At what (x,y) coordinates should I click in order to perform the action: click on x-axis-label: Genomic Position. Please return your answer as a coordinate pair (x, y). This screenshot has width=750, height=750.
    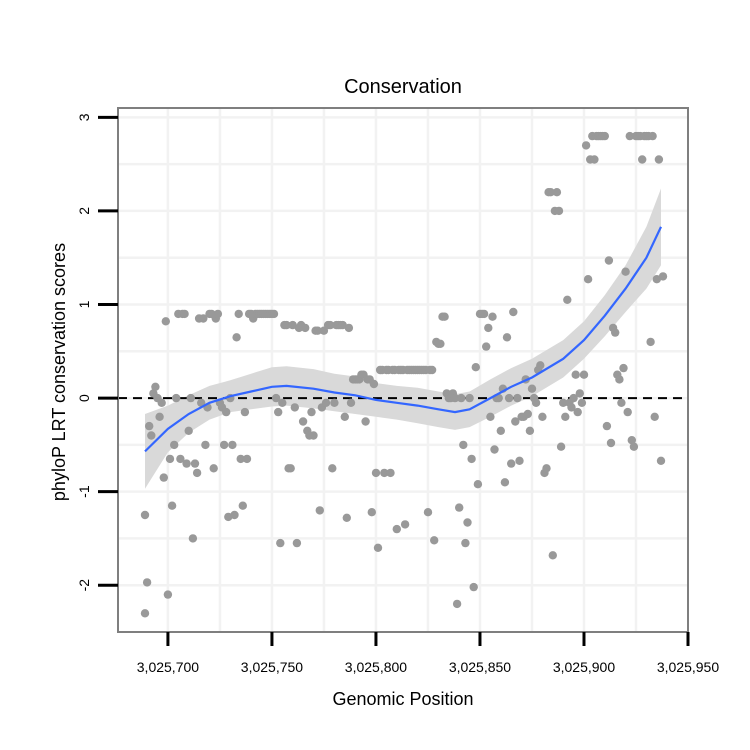
    Looking at the image, I should click on (402, 699).